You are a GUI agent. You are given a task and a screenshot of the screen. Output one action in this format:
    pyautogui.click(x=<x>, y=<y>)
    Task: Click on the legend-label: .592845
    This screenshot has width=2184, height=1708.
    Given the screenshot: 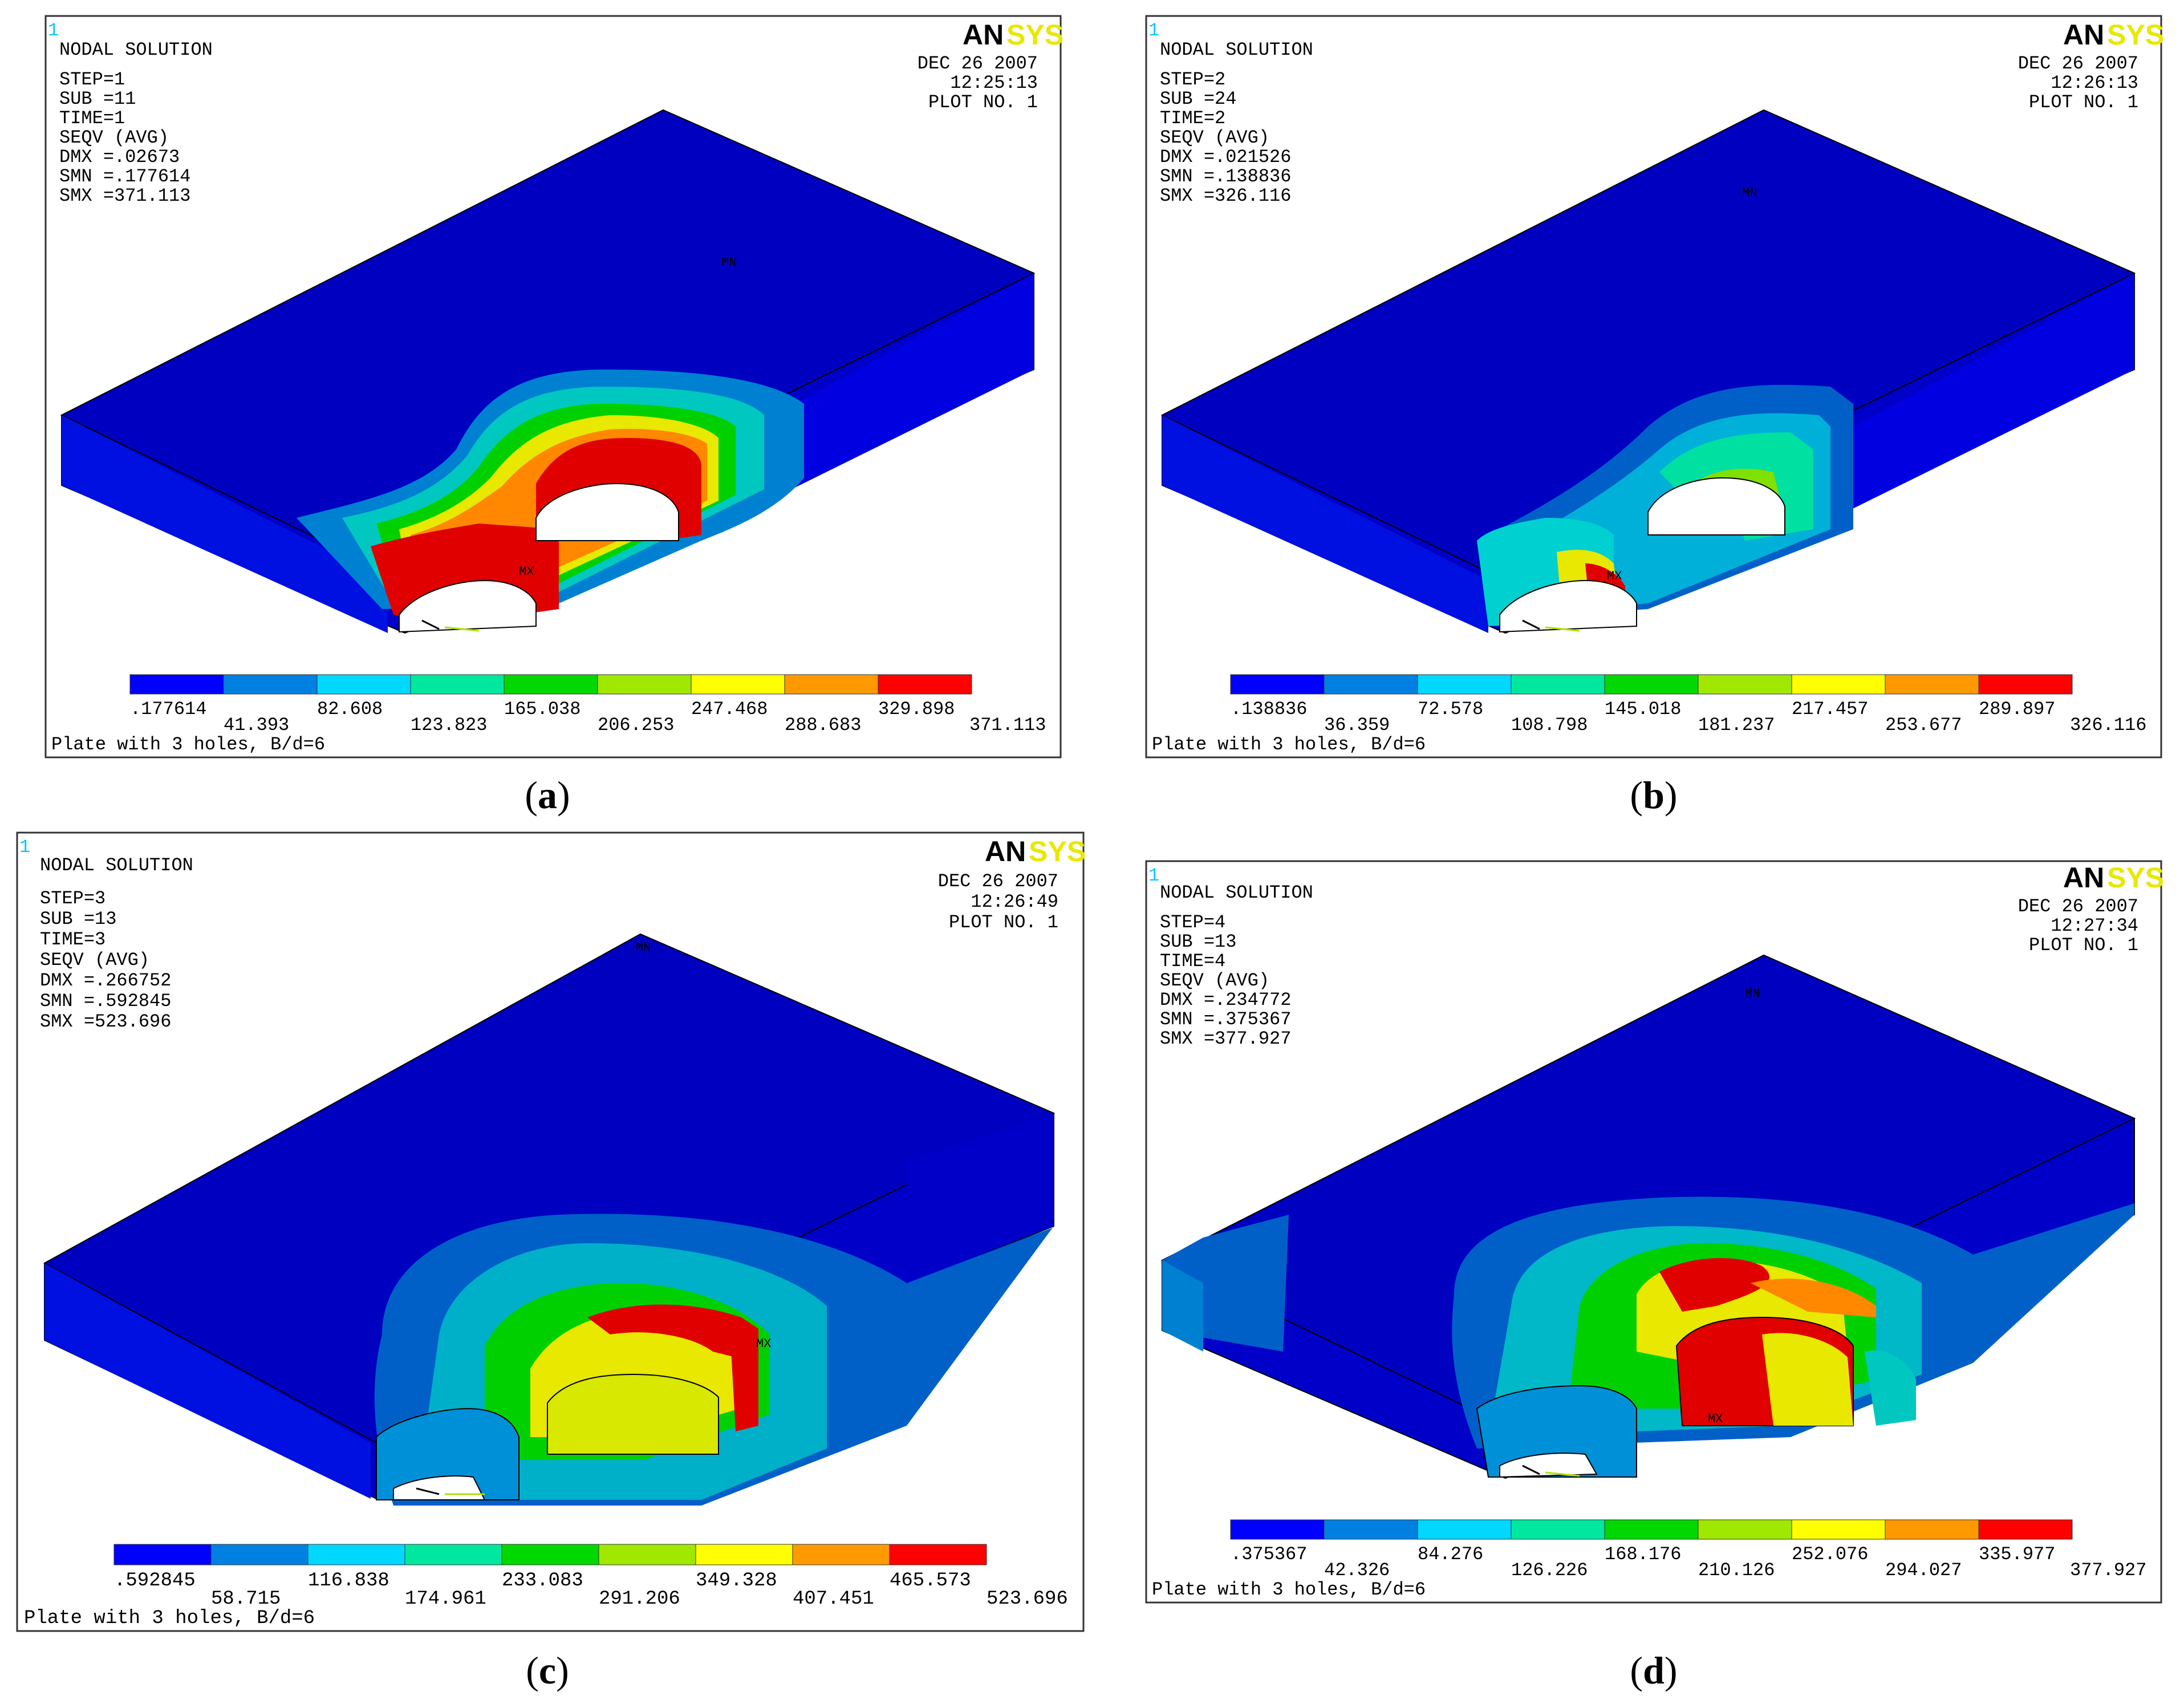 What is the action you would take?
    pyautogui.click(x=155, y=1581)
    